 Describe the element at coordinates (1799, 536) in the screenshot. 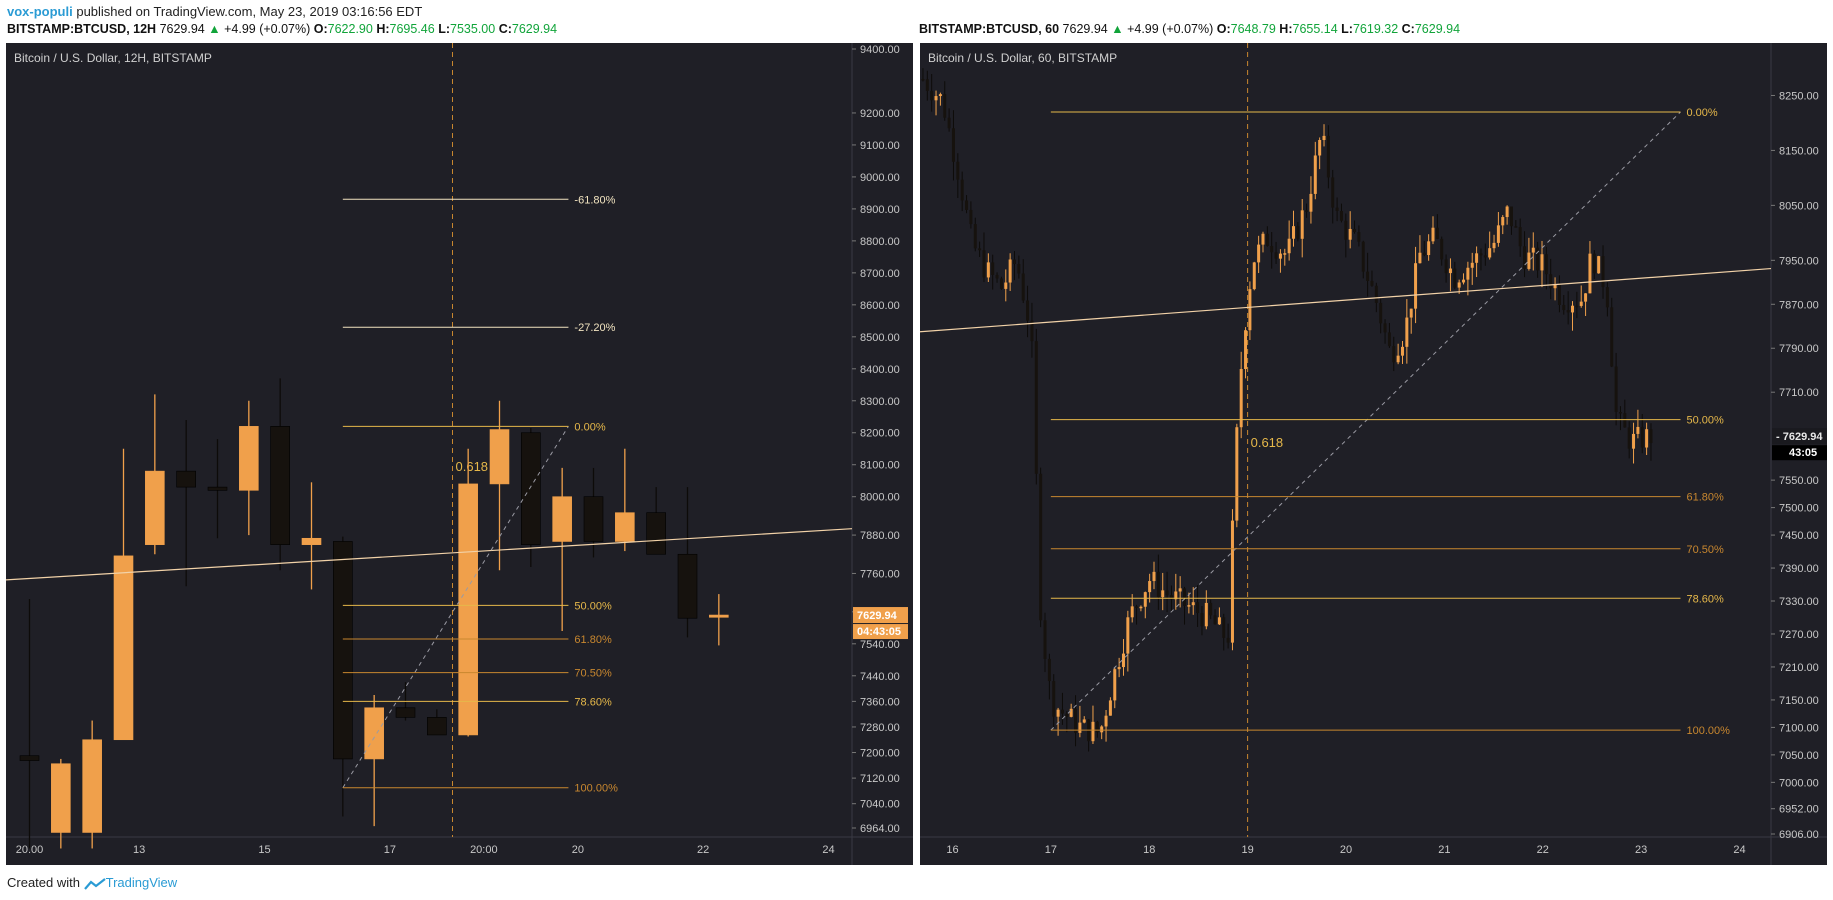

I see `y-tick-label: 7450.00` at that location.